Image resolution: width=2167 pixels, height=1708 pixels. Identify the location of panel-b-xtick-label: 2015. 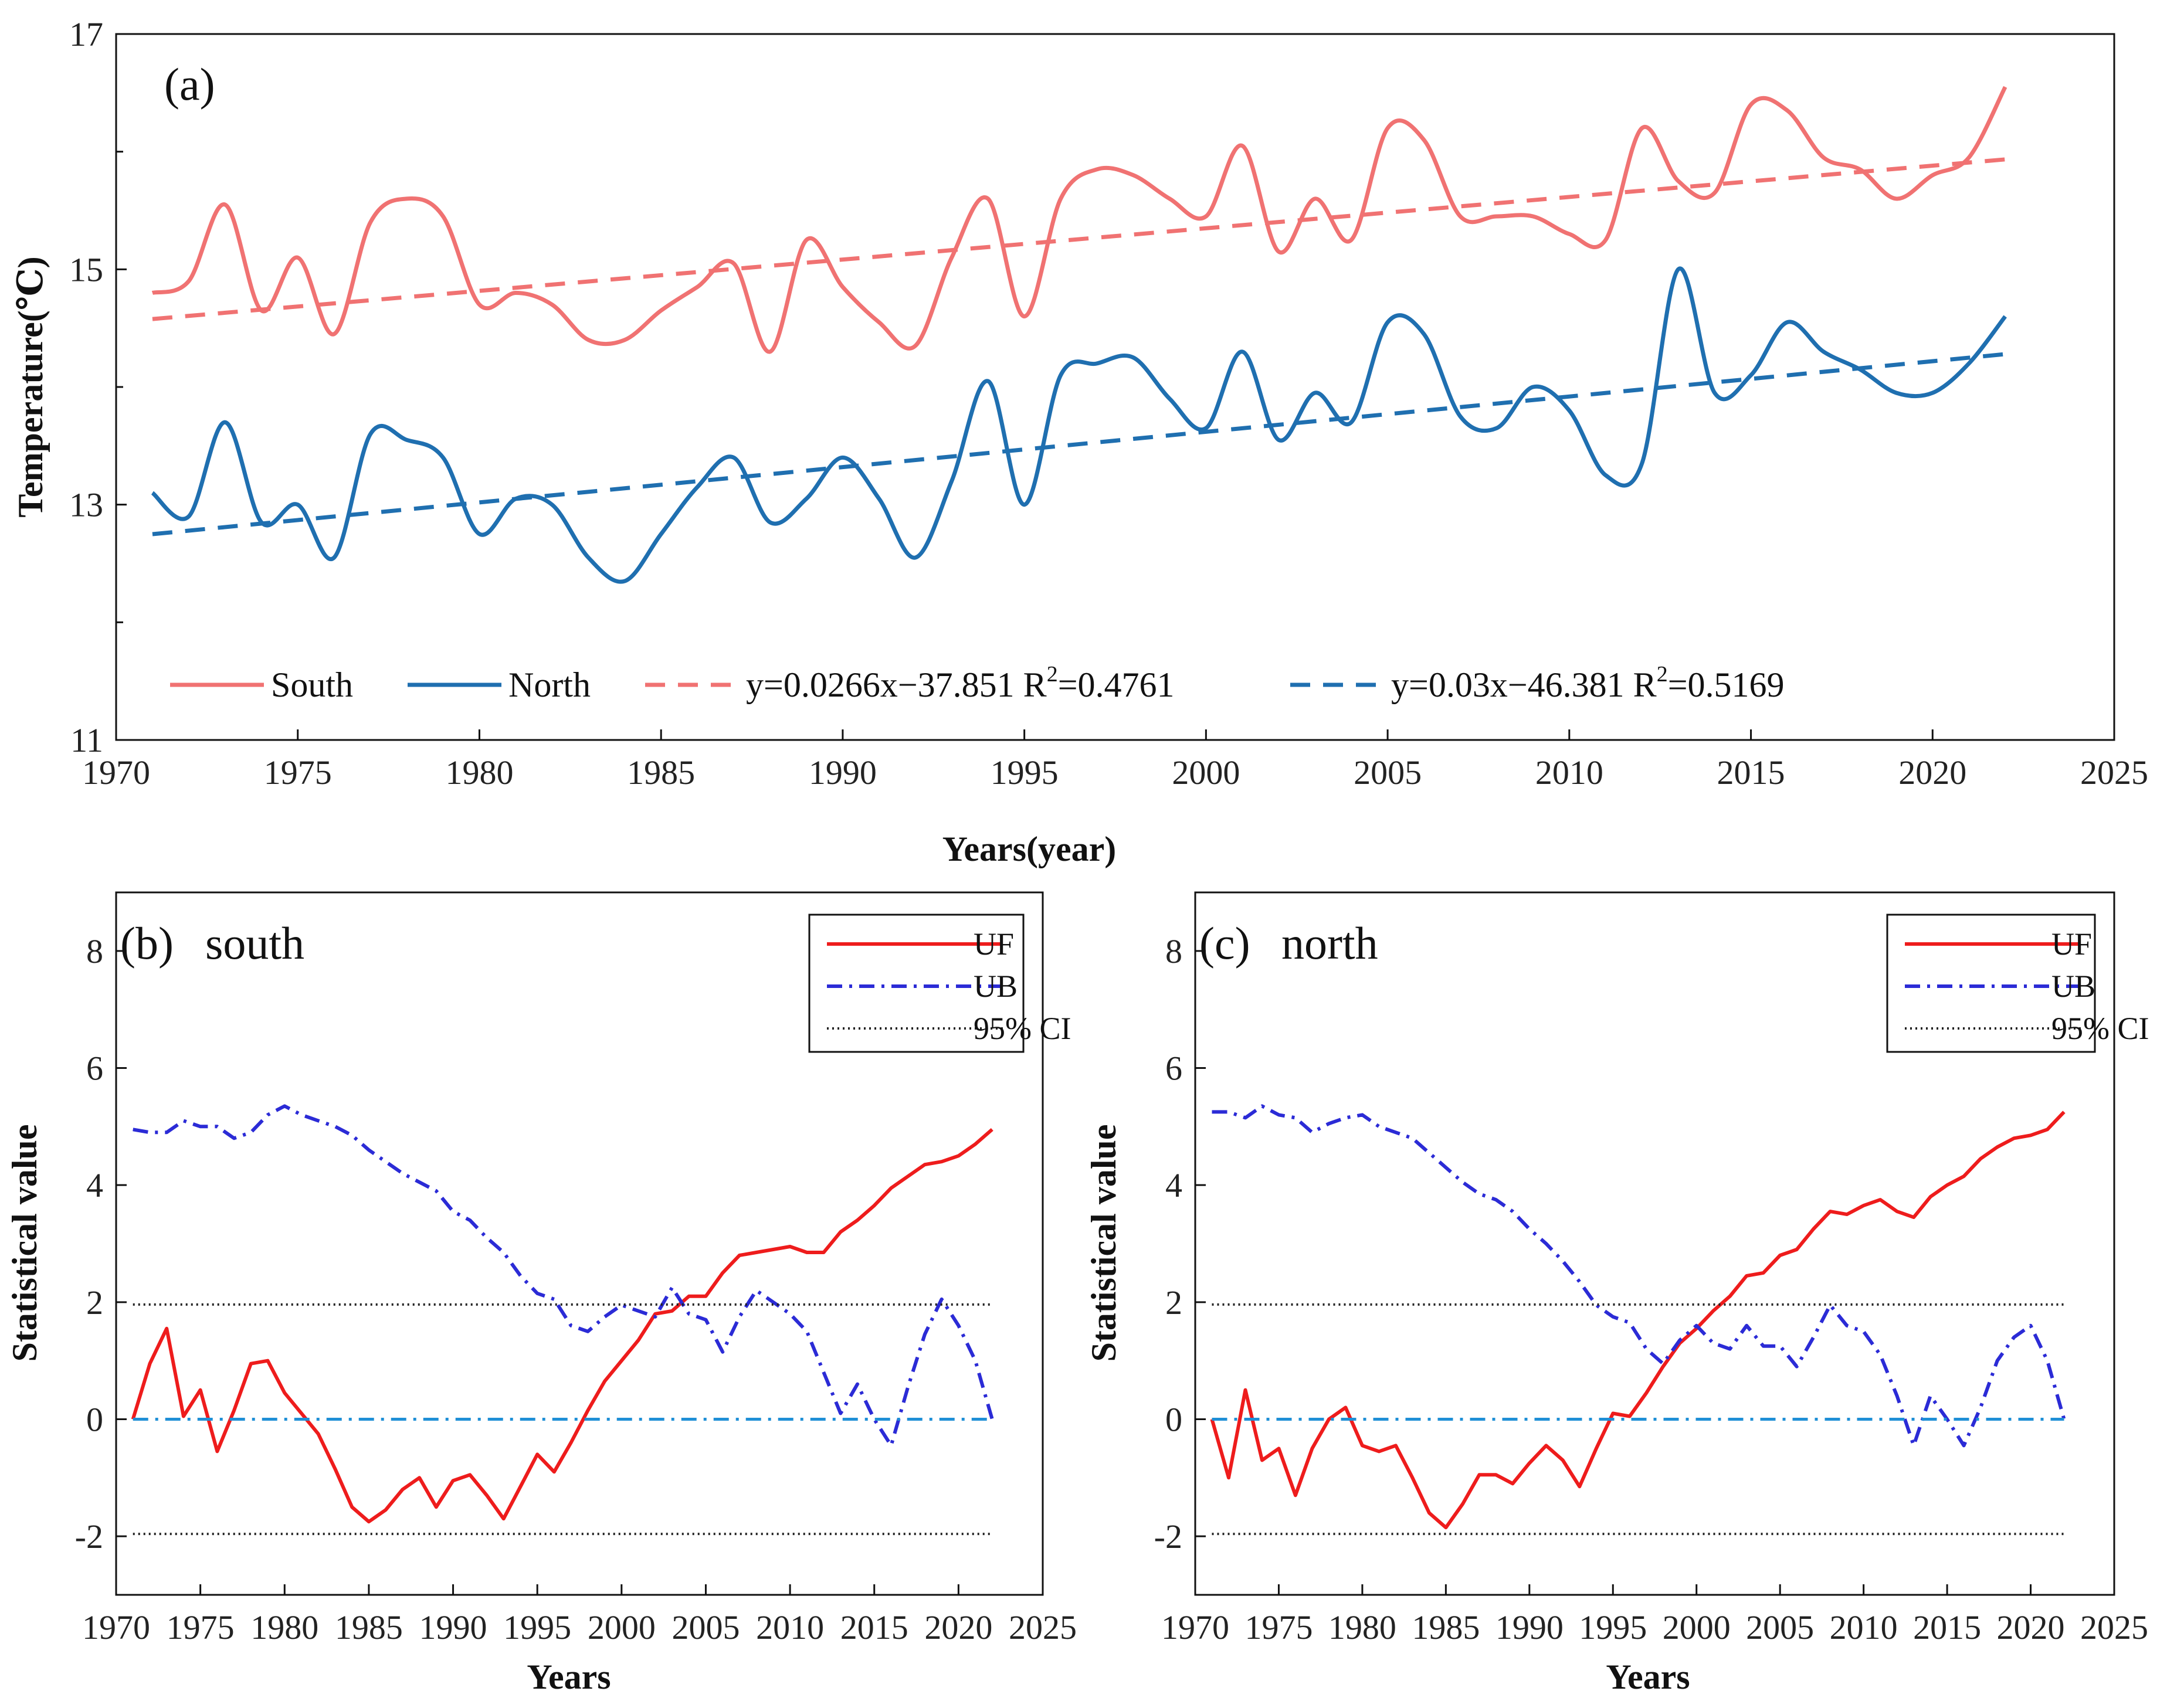
(874, 1627).